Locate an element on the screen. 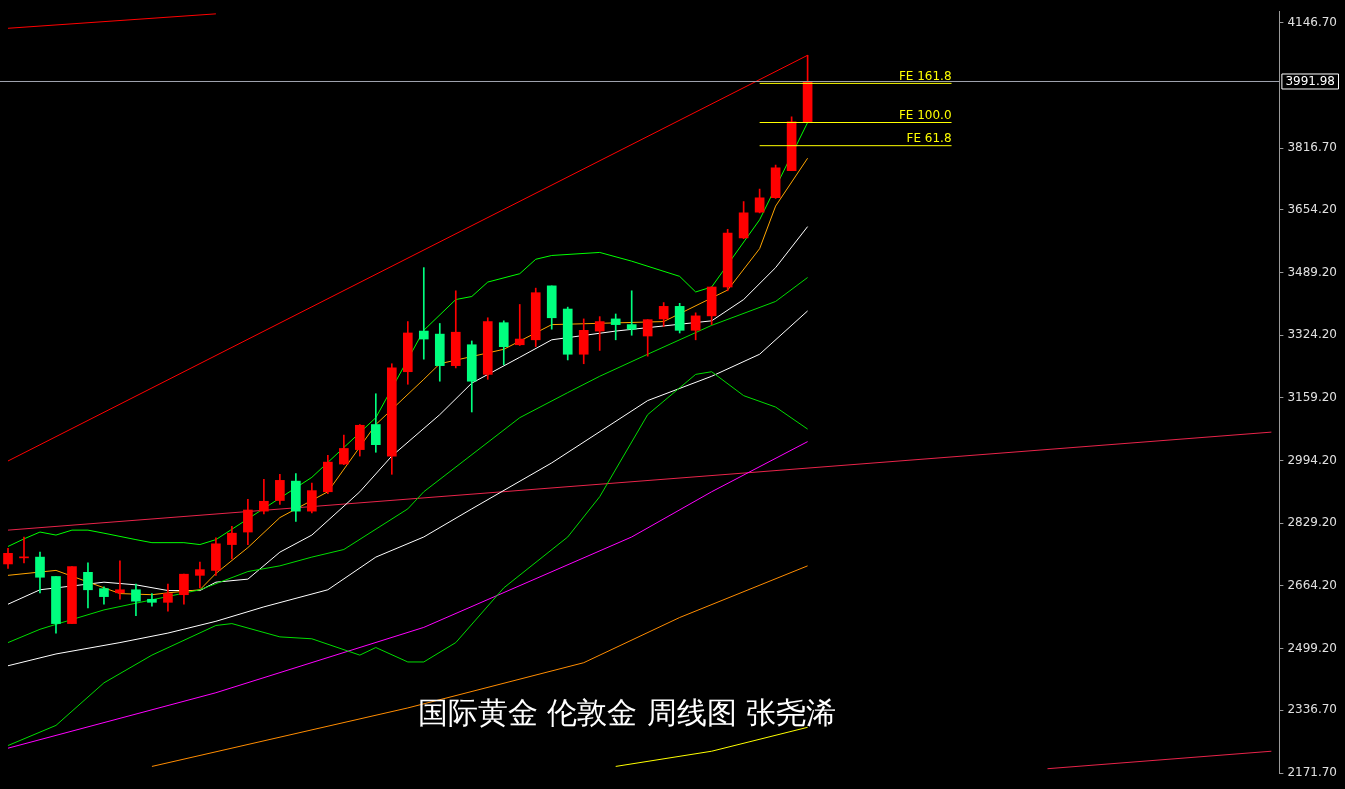 This screenshot has width=1345, height=789. ref-line-label: FE 100.0 is located at coordinates (925, 114).